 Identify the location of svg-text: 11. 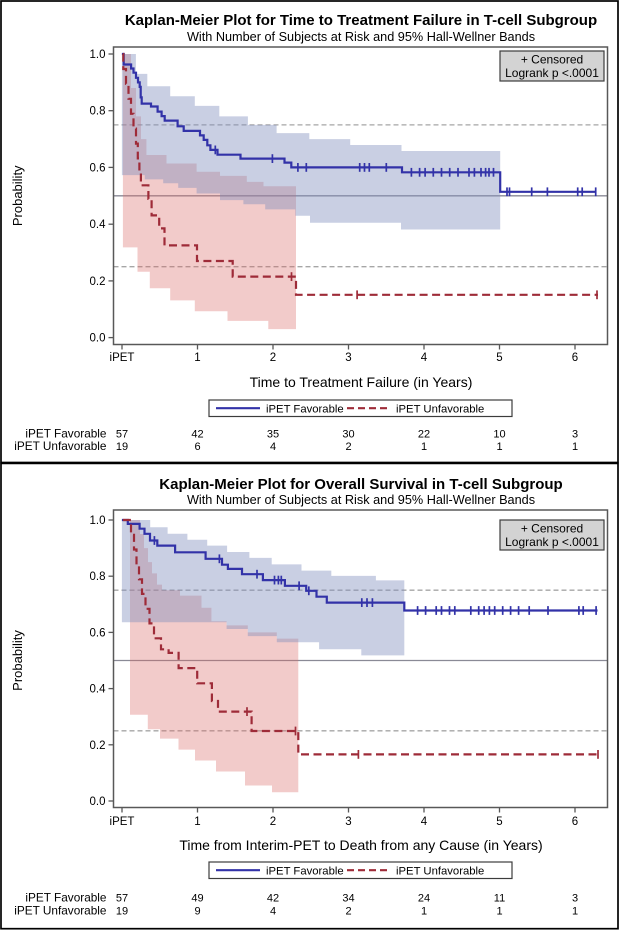
(499, 899).